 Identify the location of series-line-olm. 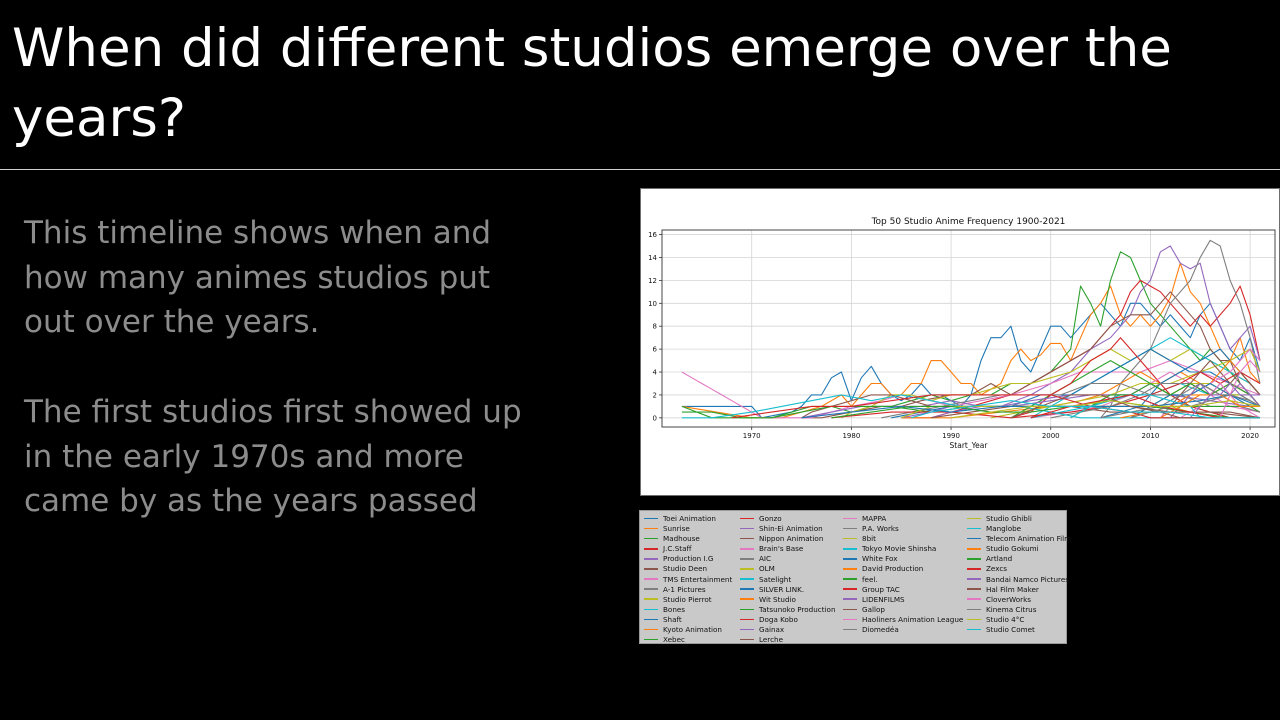
(1125, 383).